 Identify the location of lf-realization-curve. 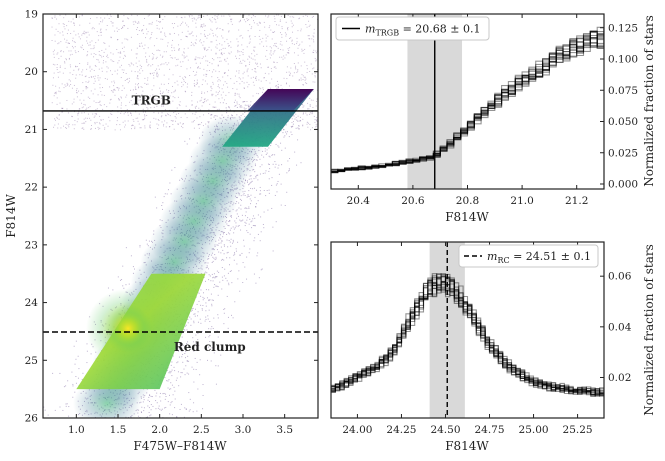
(467, 336).